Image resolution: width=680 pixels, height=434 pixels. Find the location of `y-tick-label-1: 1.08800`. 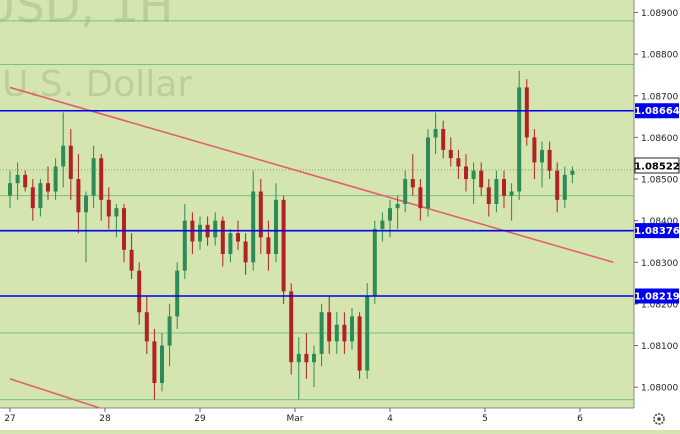

y-tick-label-1: 1.08800 is located at coordinates (659, 56).